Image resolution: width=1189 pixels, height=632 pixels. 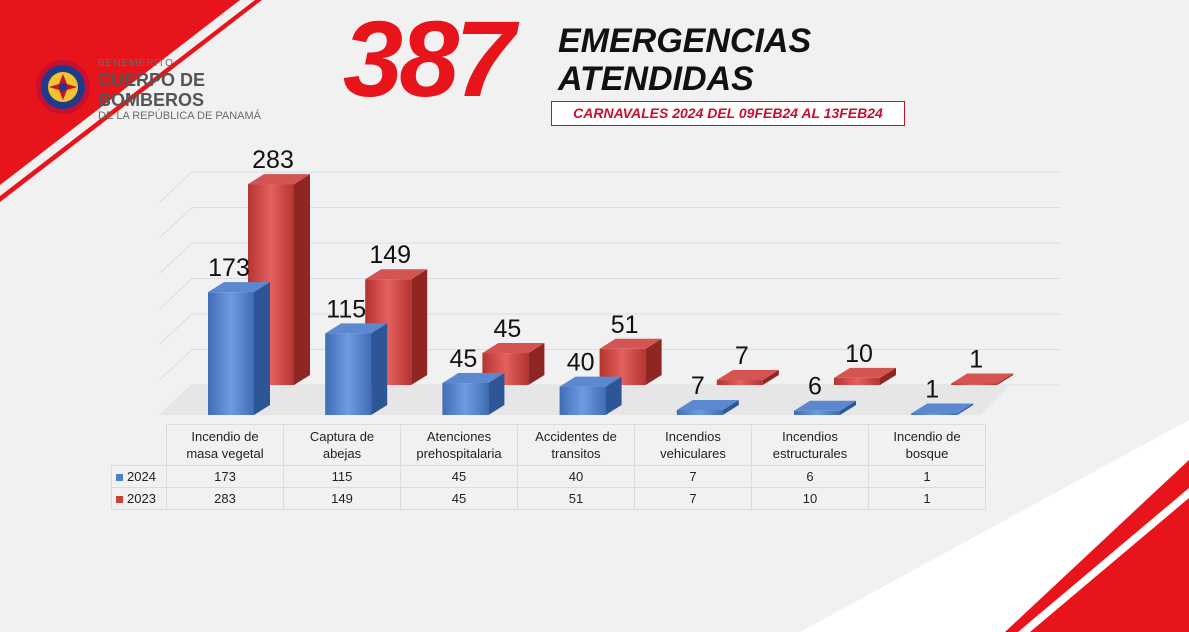 What do you see at coordinates (342, 476) in the screenshot?
I see `table-cell: 115` at bounding box center [342, 476].